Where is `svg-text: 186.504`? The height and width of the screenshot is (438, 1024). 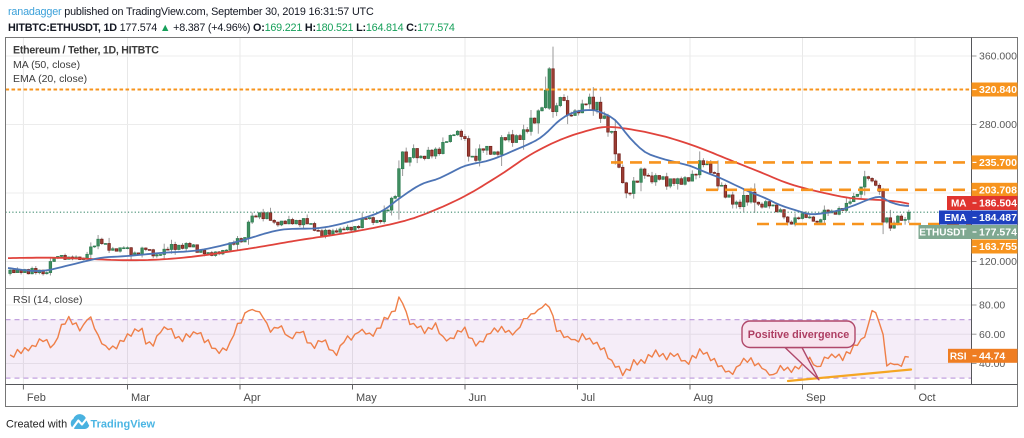
svg-text: 186.504 is located at coordinates (998, 204).